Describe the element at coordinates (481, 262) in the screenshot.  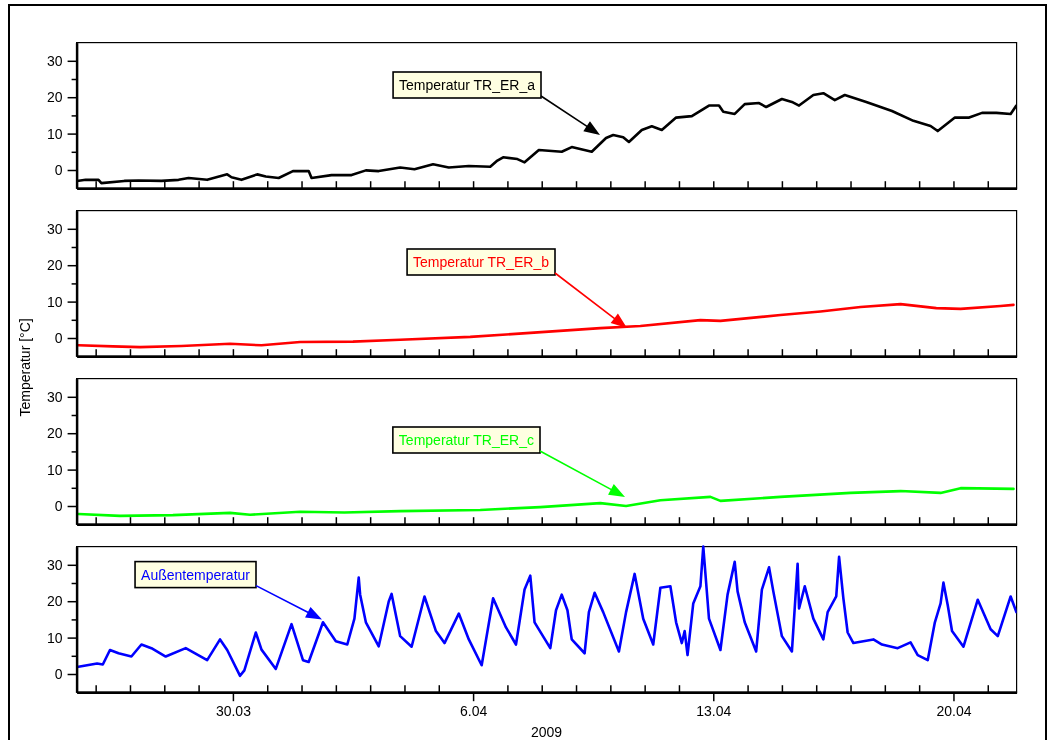
I see `annotation: Temperatur TR_ER_b` at that location.